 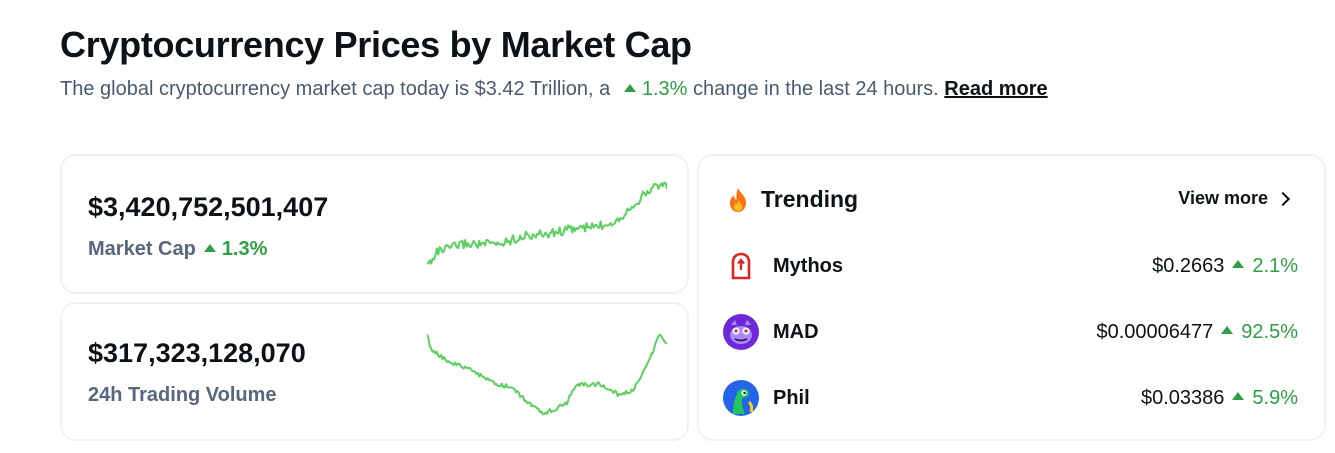 I want to click on trending-coin-change: 92.5%, so click(x=1269, y=331).